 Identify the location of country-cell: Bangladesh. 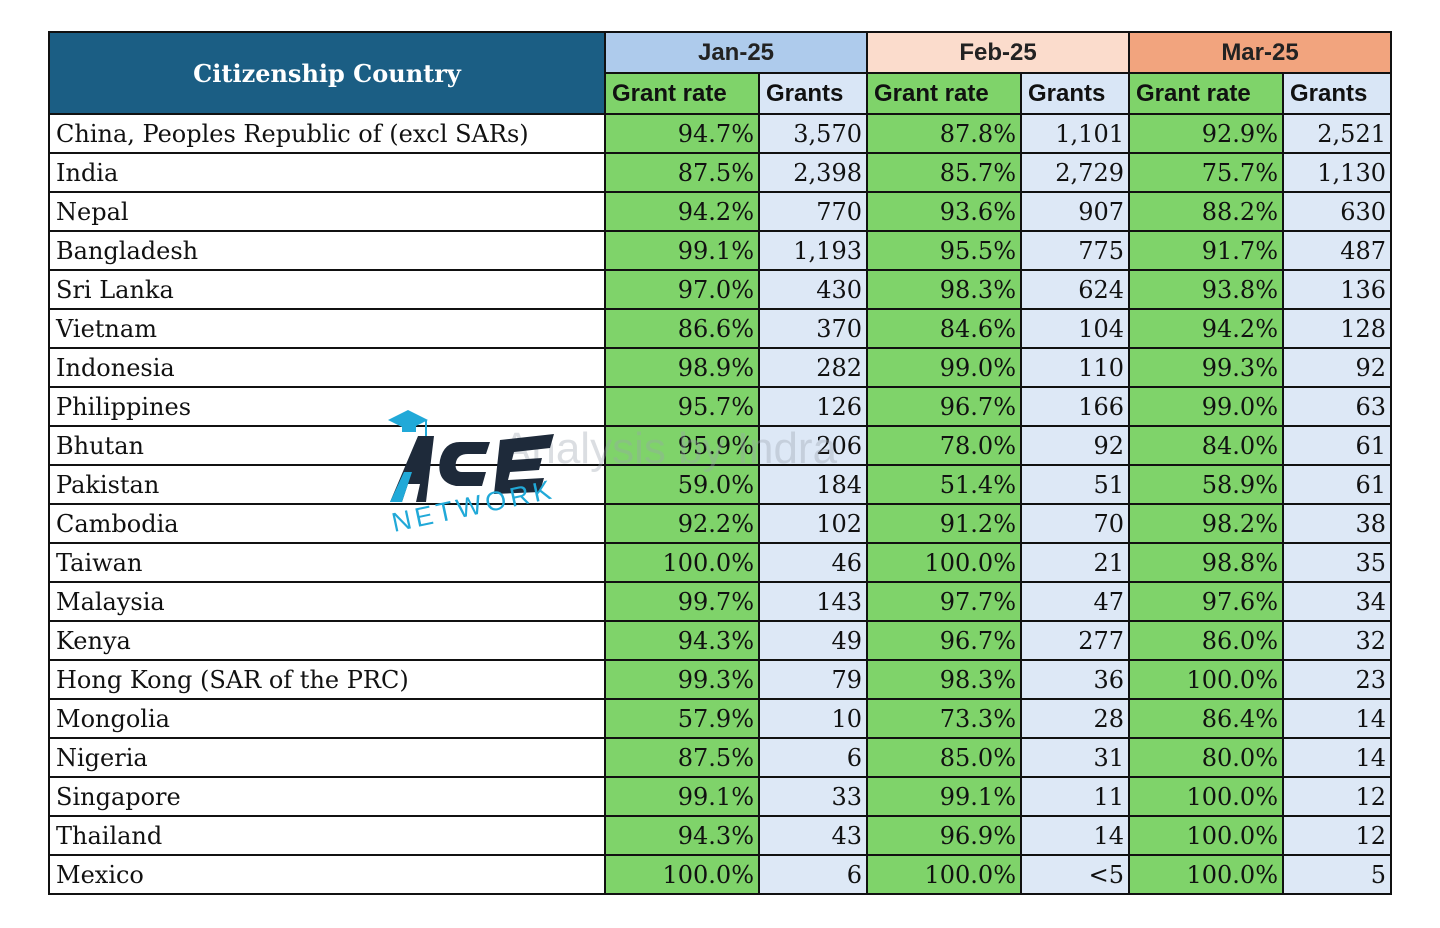
(327, 250).